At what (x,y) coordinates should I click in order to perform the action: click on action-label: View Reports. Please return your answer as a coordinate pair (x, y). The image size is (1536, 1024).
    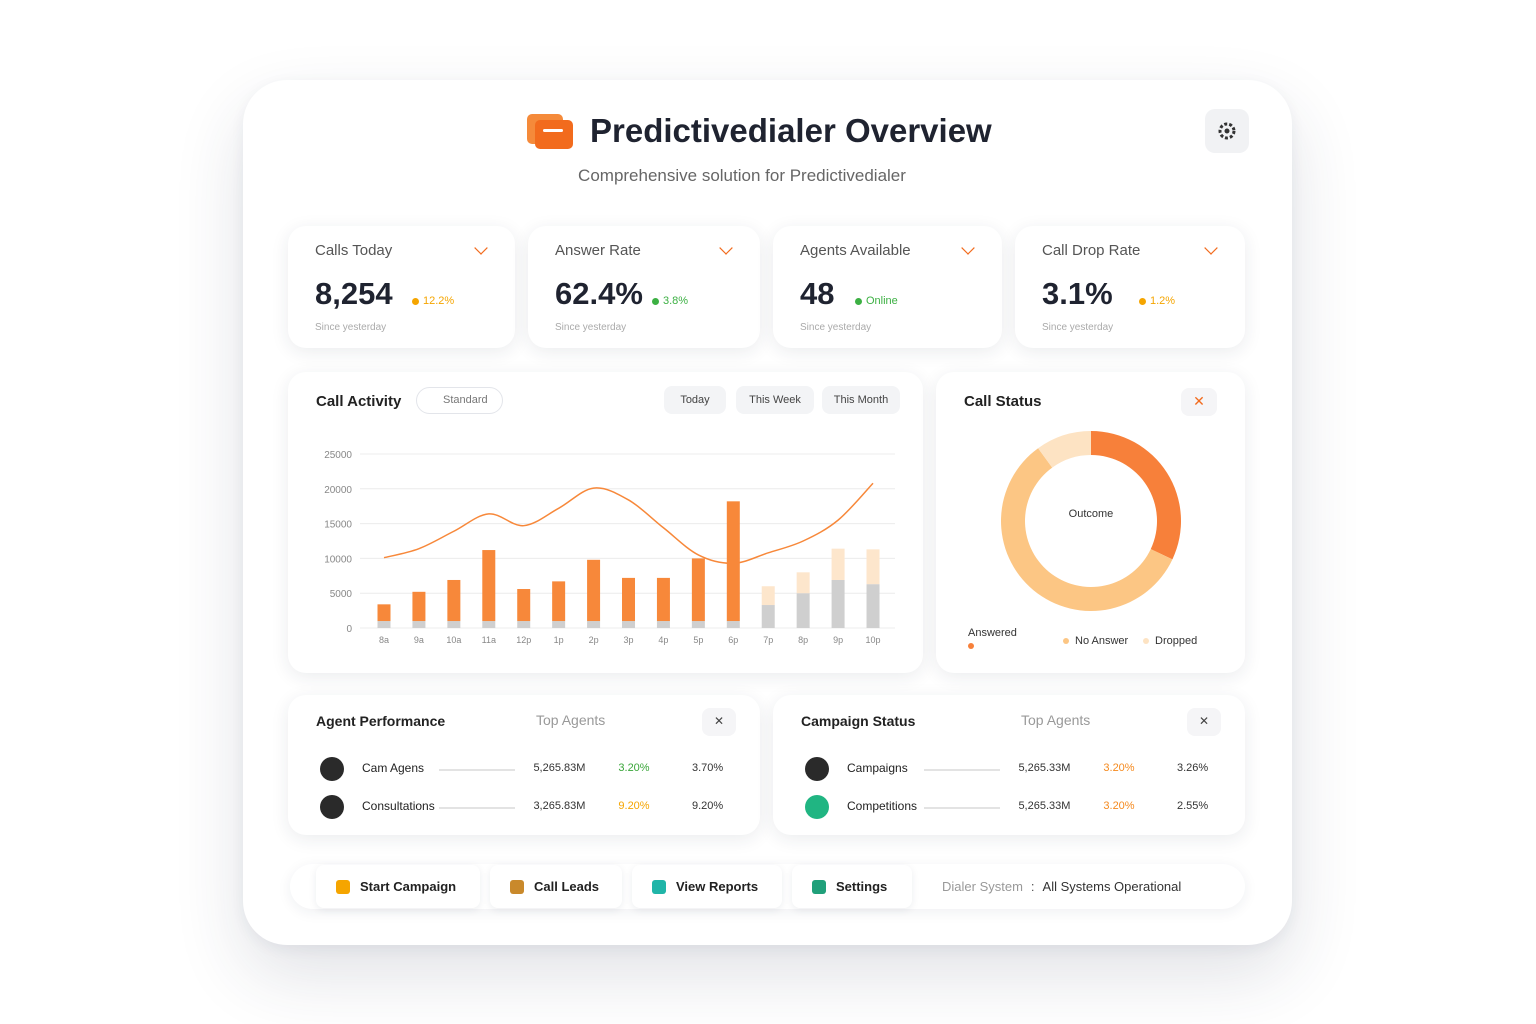
    Looking at the image, I should click on (717, 886).